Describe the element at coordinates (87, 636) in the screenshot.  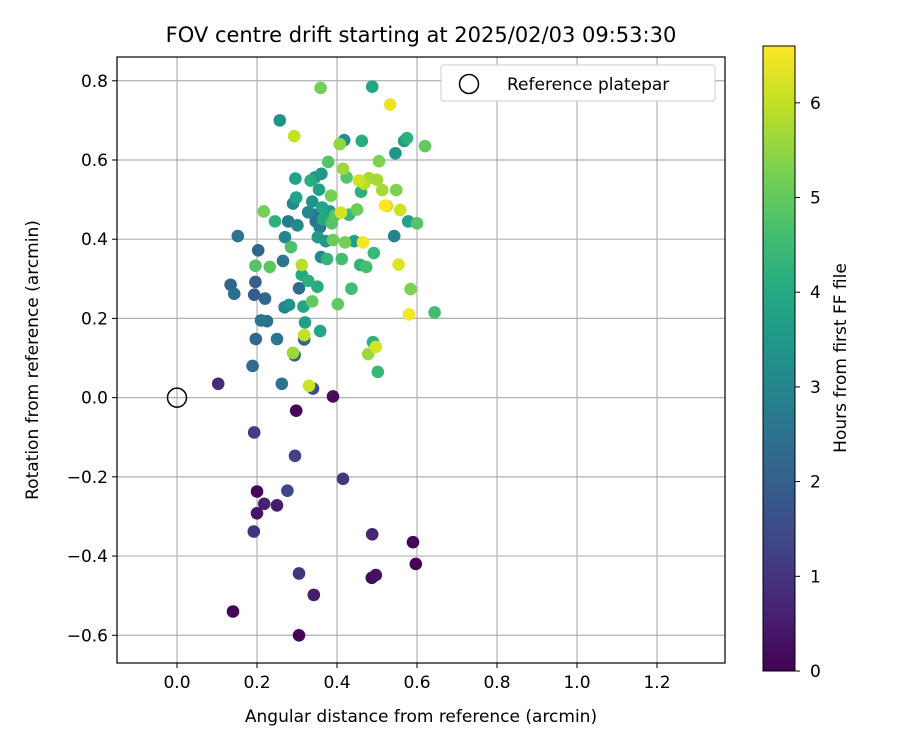
I see `y-tick-label: −0.6` at that location.